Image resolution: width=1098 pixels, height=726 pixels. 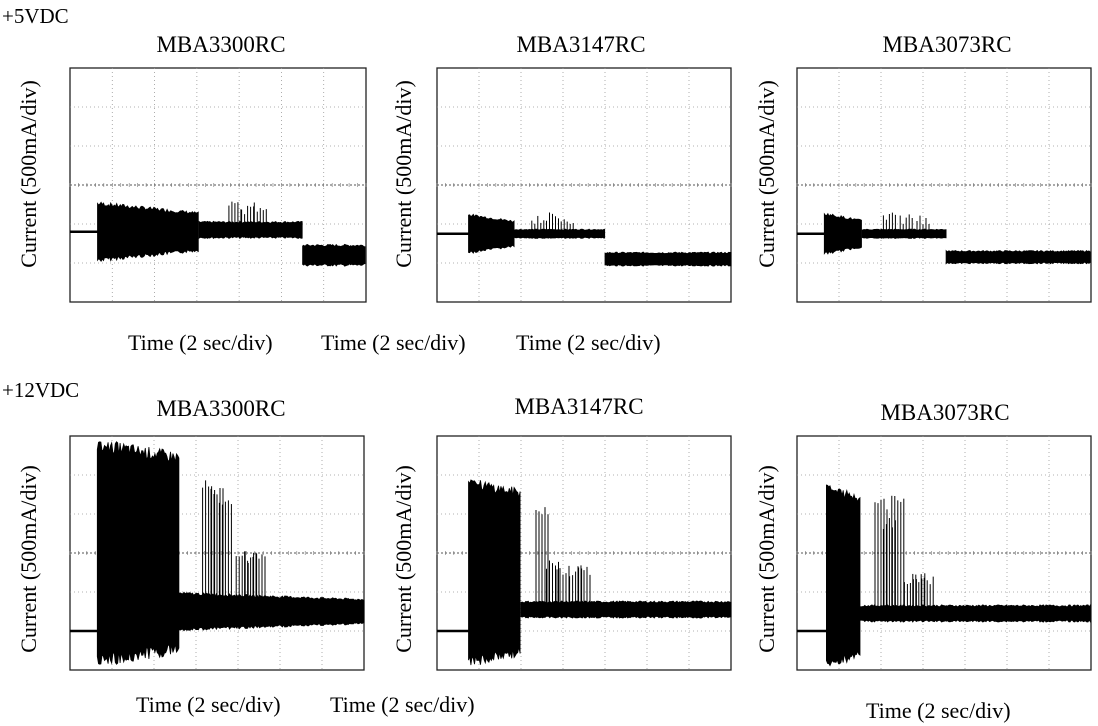 What do you see at coordinates (584, 553) in the screenshot?
I see `scope-plot-12v-mba3147rc` at bounding box center [584, 553].